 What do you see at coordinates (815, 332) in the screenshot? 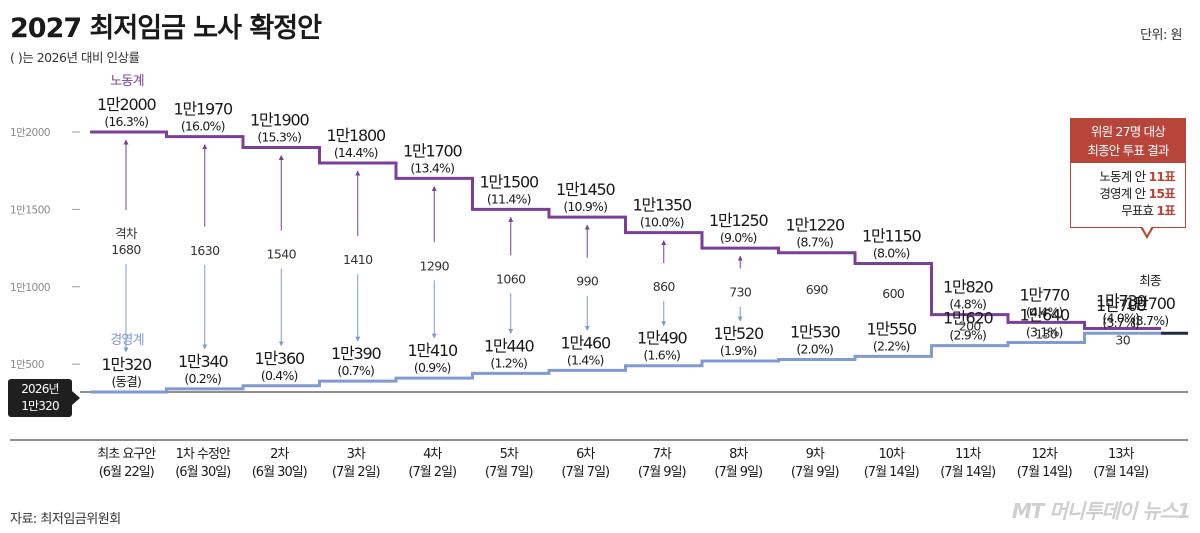
I see `management-value-label: 1만530` at bounding box center [815, 332].